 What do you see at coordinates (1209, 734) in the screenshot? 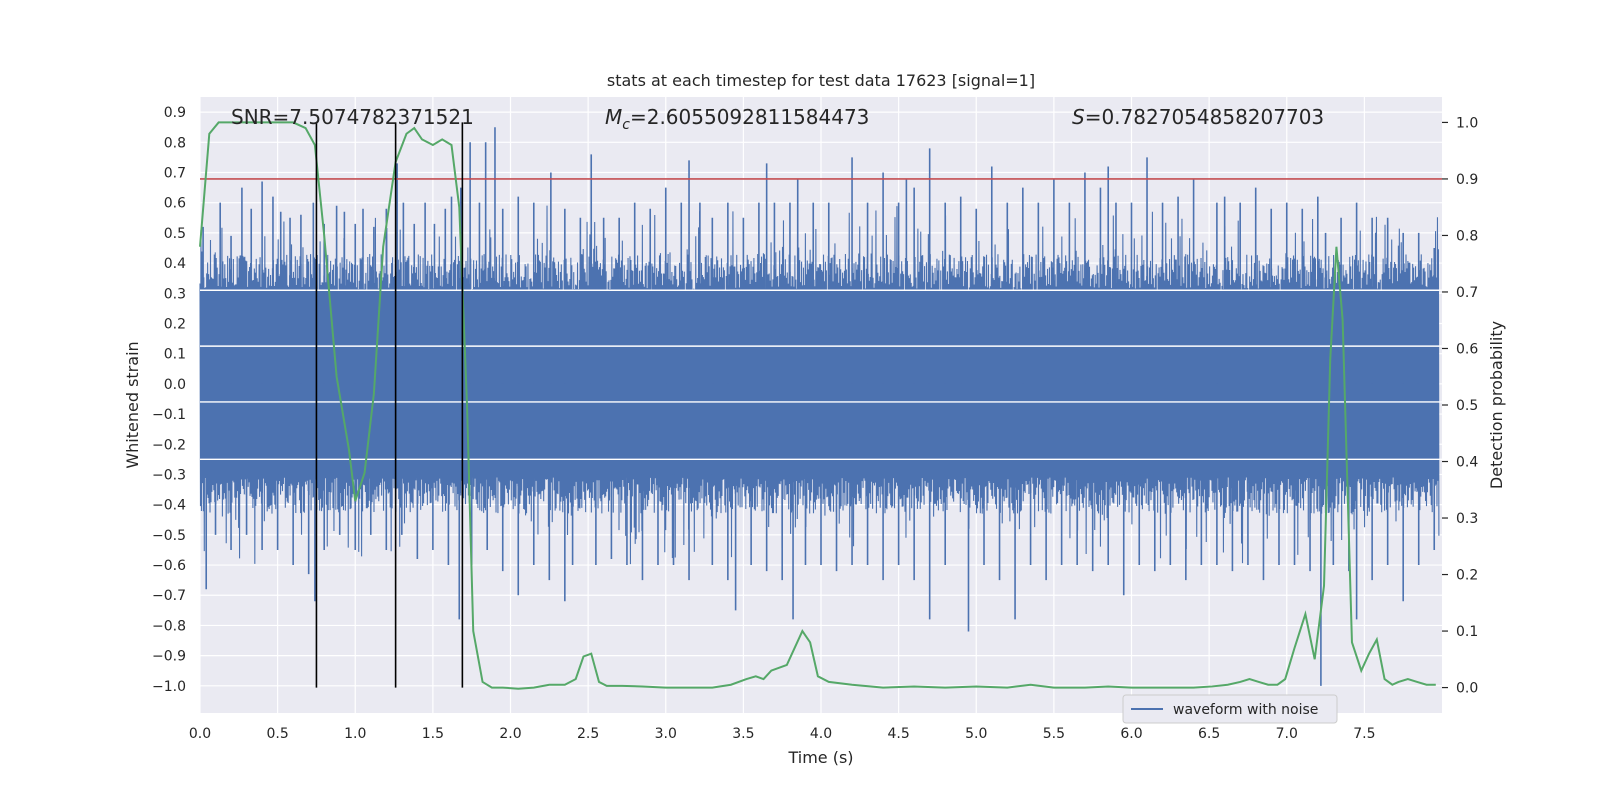
I see `x-tick-label: 6.5` at bounding box center [1209, 734].